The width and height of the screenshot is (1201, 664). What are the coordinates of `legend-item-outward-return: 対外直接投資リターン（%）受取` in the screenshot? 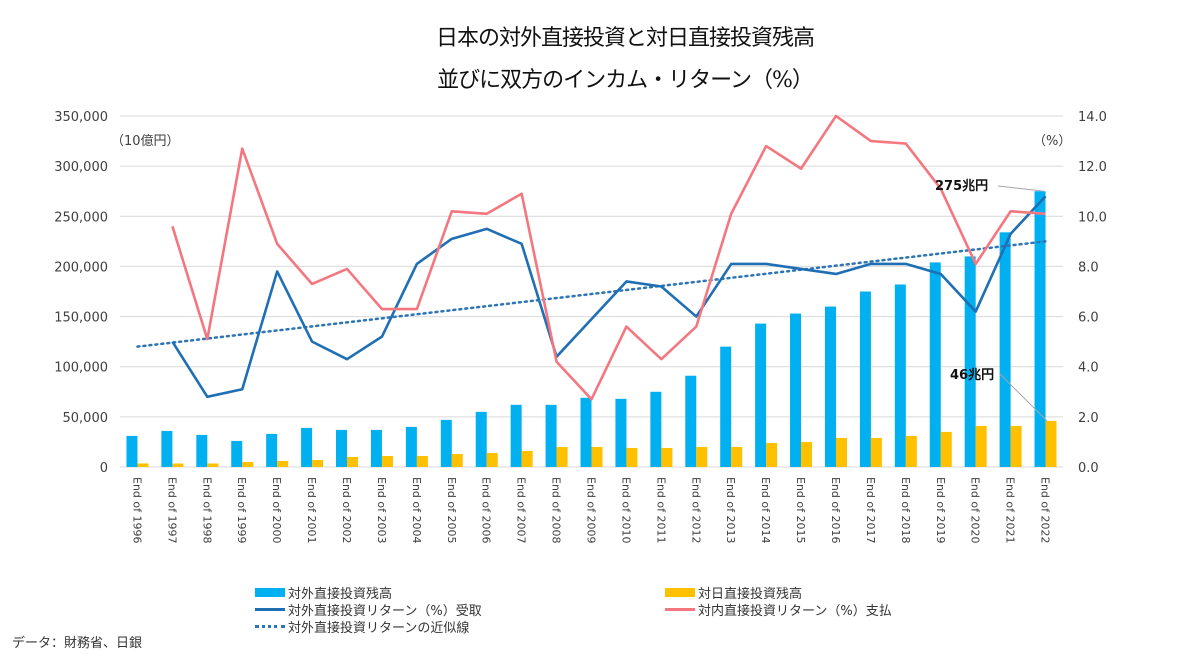 It's located at (368, 610).